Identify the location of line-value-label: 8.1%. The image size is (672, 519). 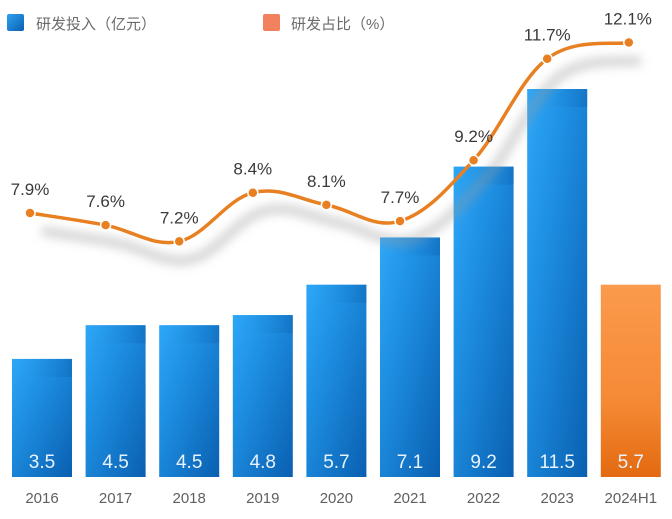
(326, 181).